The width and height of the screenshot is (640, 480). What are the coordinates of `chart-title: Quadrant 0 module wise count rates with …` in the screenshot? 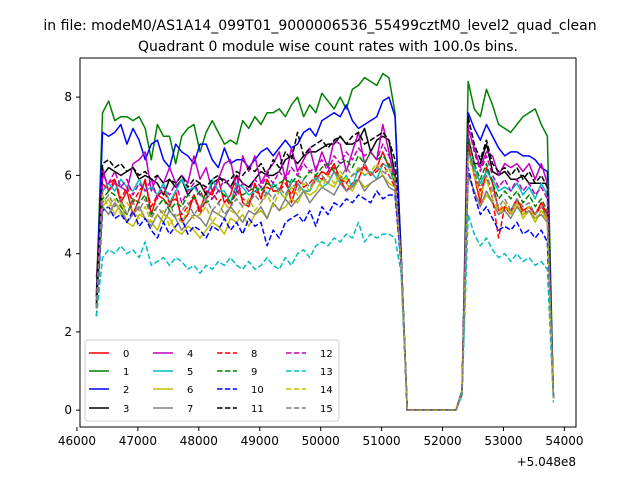 It's located at (328, 47).